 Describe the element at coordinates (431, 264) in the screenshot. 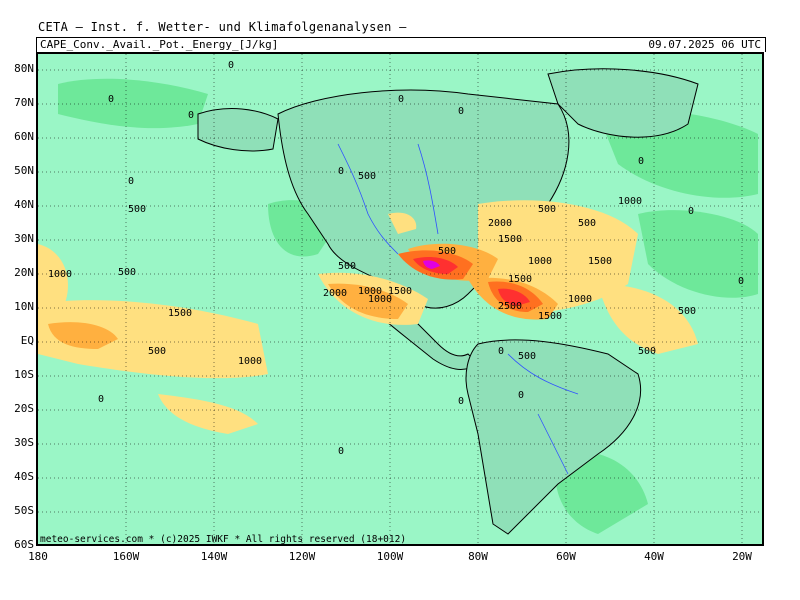

I see `cape-2500-areas` at that location.